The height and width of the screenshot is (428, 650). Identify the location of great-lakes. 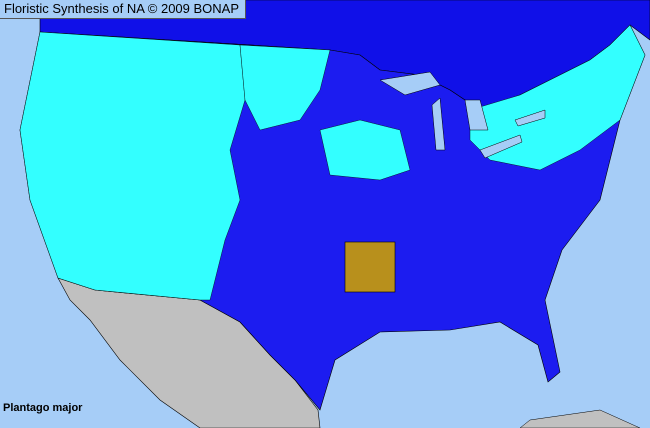
(462, 115).